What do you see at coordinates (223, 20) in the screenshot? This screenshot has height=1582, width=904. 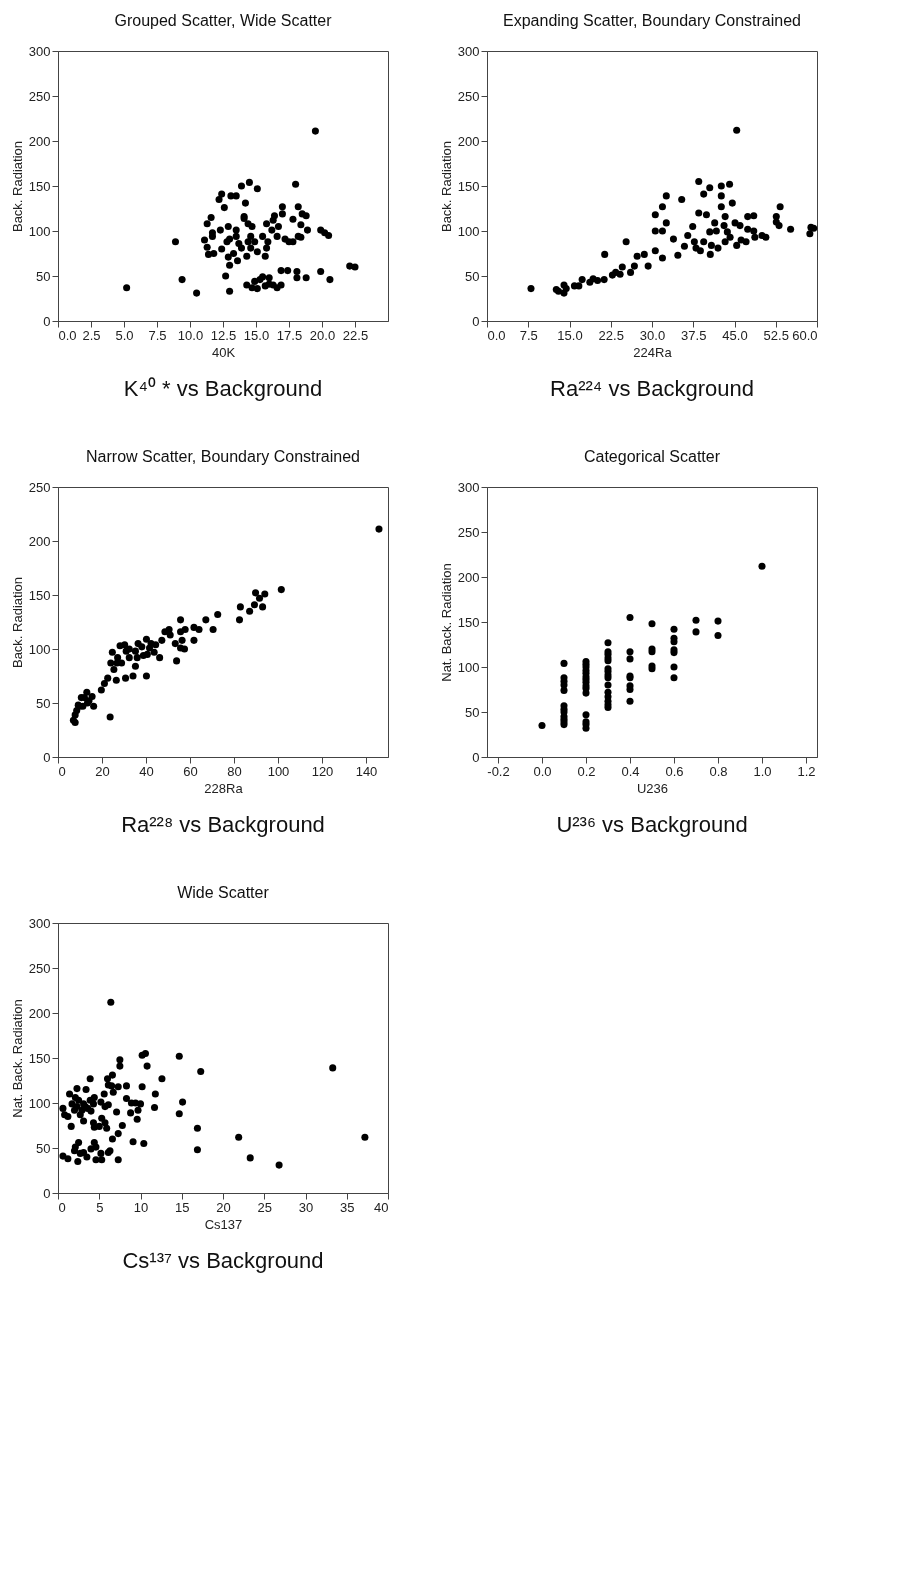 I see `chart-title: Grouped Scatter, Wide Scatter` at bounding box center [223, 20].